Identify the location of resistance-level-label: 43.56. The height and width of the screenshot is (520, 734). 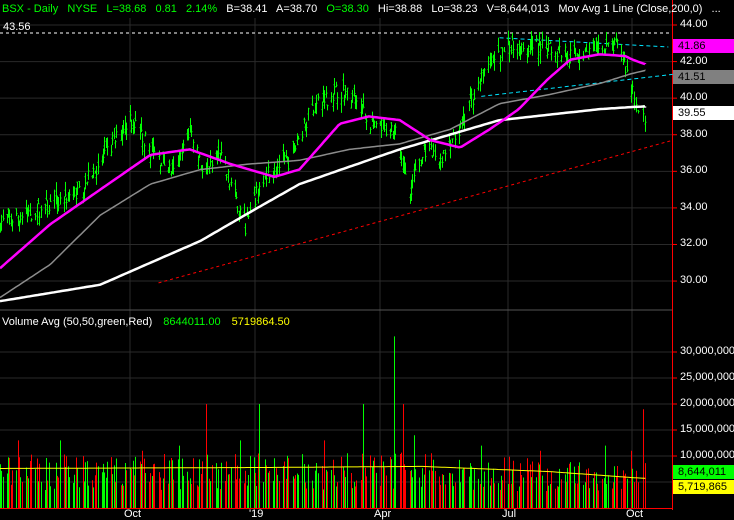
(17, 27).